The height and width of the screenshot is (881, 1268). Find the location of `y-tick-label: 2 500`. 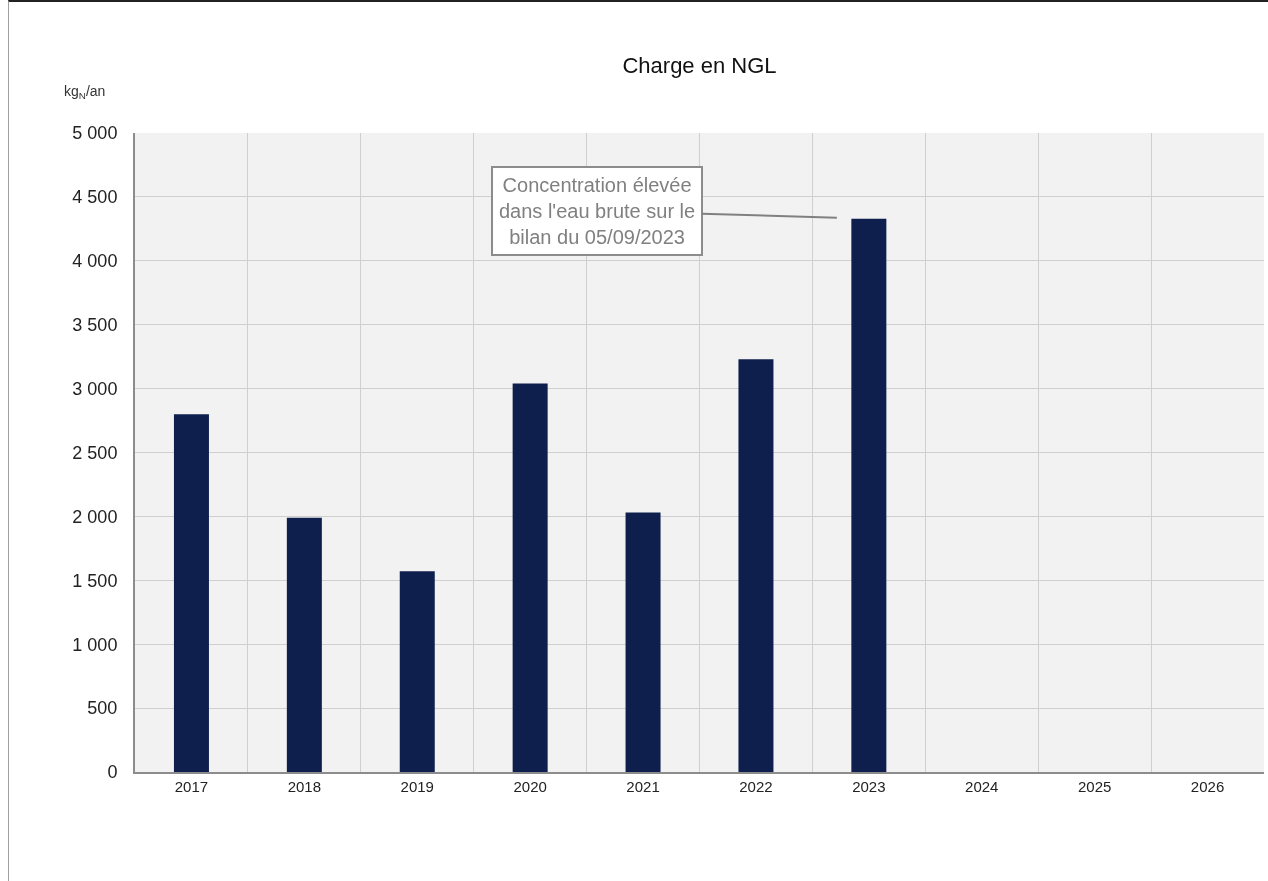

y-tick-label: 2 500 is located at coordinates (95, 452).